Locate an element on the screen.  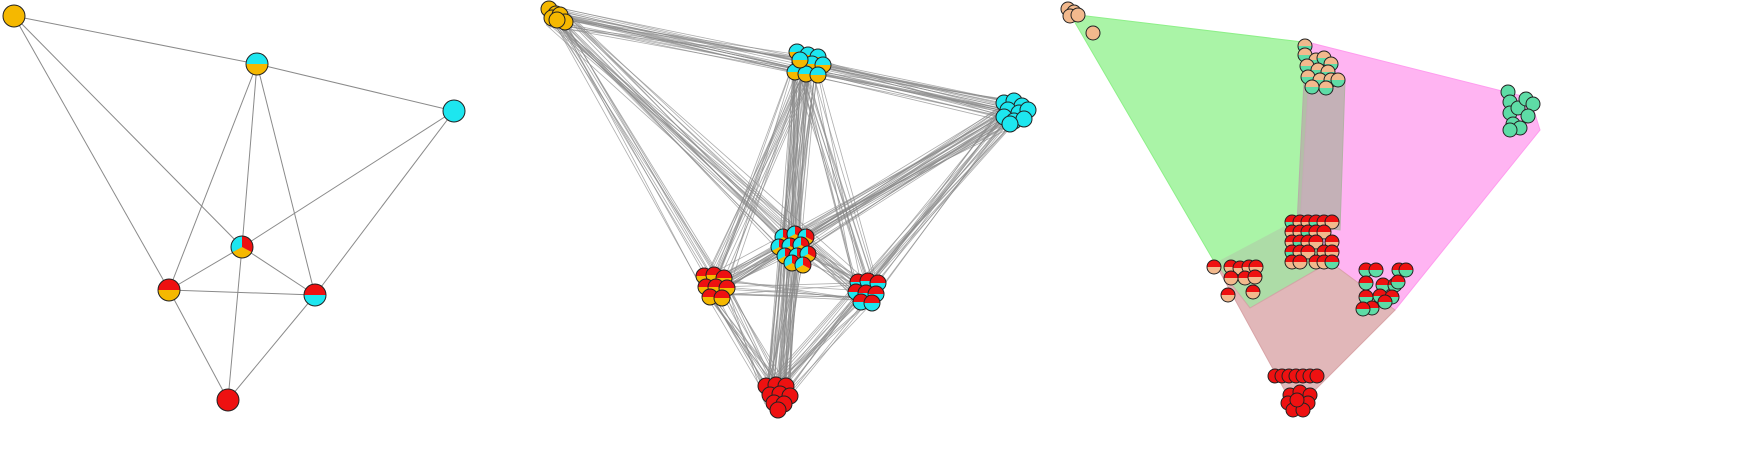
node-red-mint is located at coordinates (1385, 302).